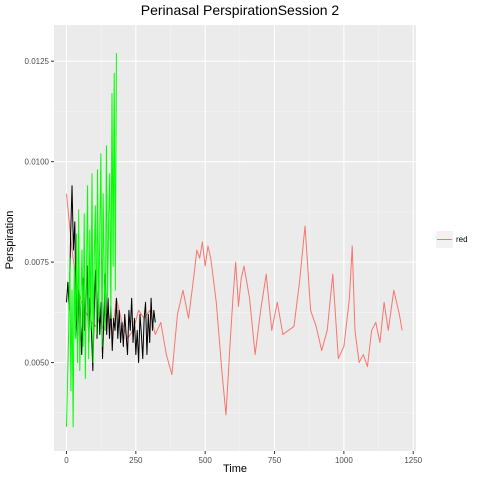  What do you see at coordinates (39, 212) in the screenshot?
I see `y-axis: 0.0050 0.0075 0.0100 0.0125` at bounding box center [39, 212].